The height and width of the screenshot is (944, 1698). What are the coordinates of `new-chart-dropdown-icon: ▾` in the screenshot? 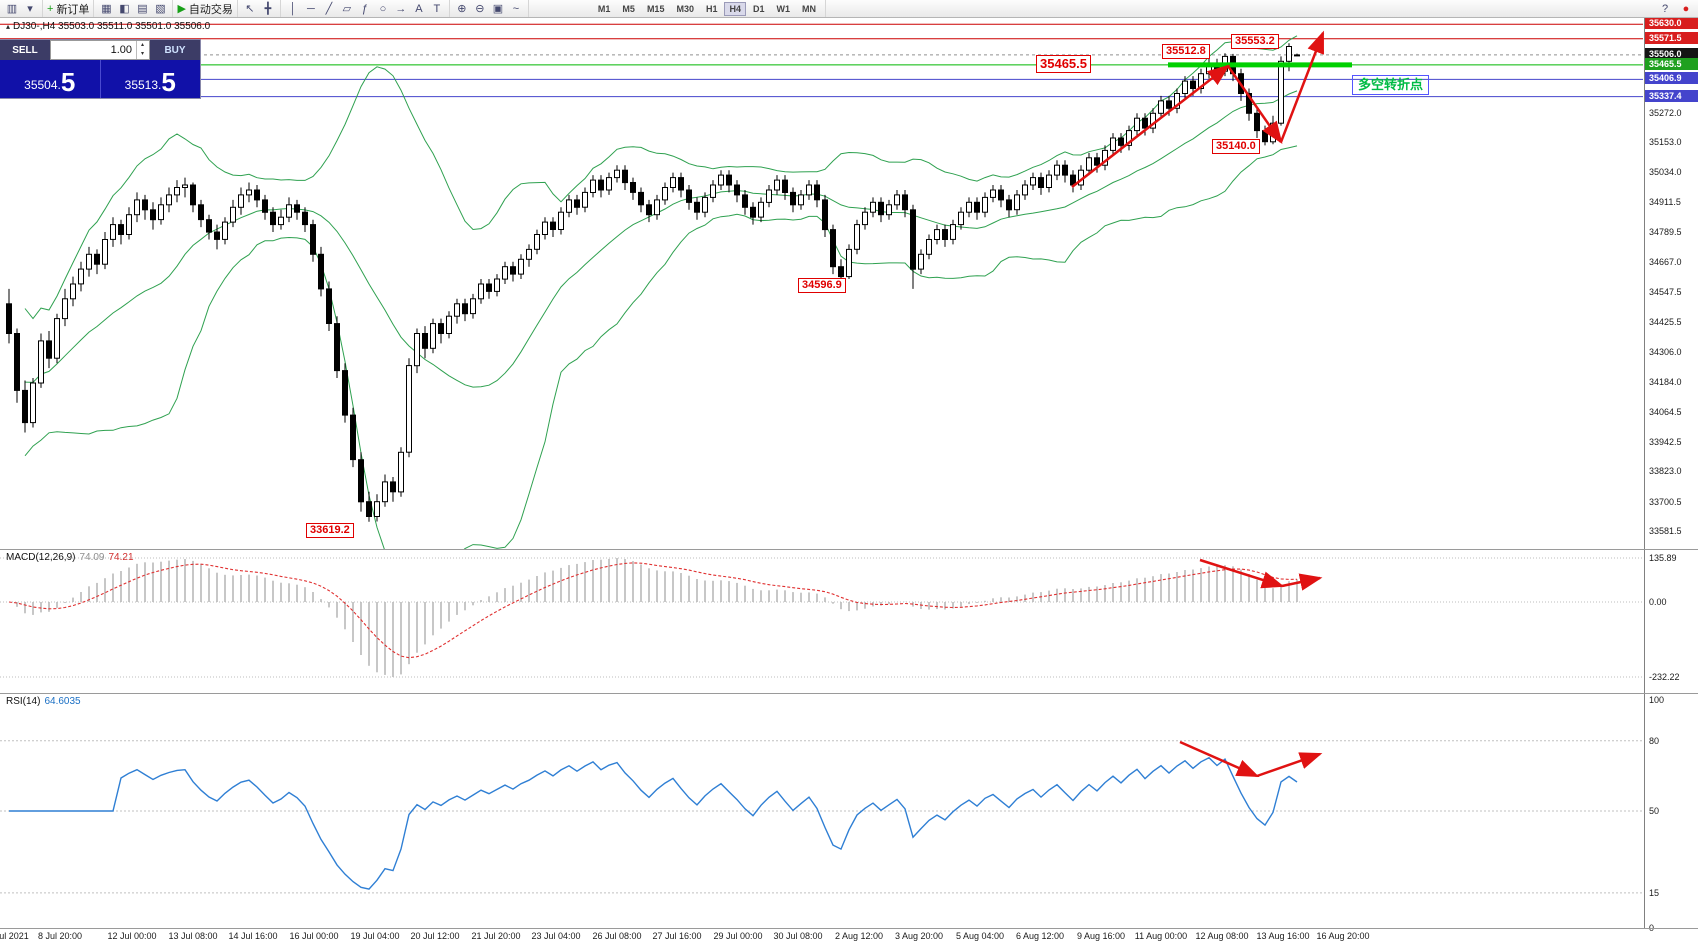 It's located at (30, 9).